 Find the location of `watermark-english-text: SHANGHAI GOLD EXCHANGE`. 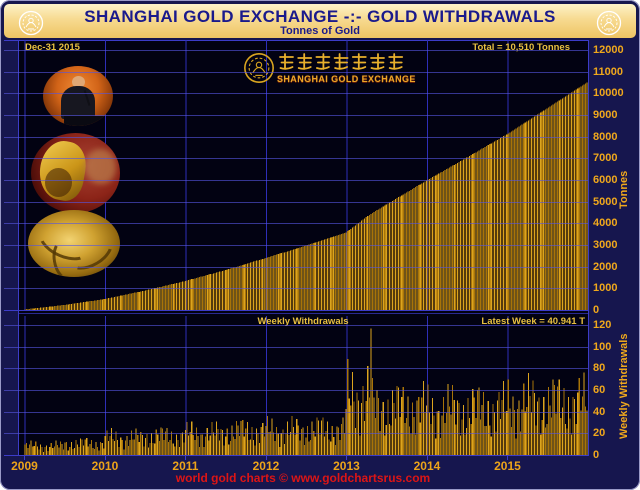

watermark-english-text: SHANGHAI GOLD EXCHANGE is located at coordinates (346, 79).